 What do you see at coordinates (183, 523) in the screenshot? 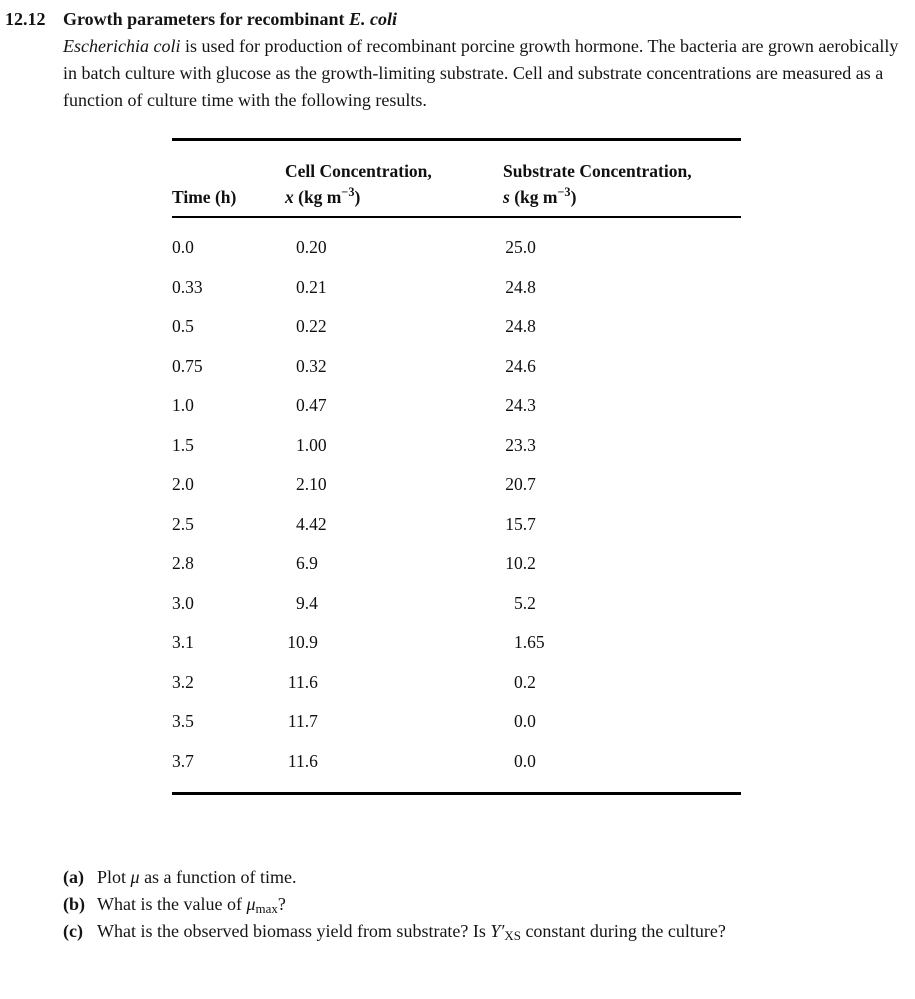
I see `time-cell: 2.5` at bounding box center [183, 523].